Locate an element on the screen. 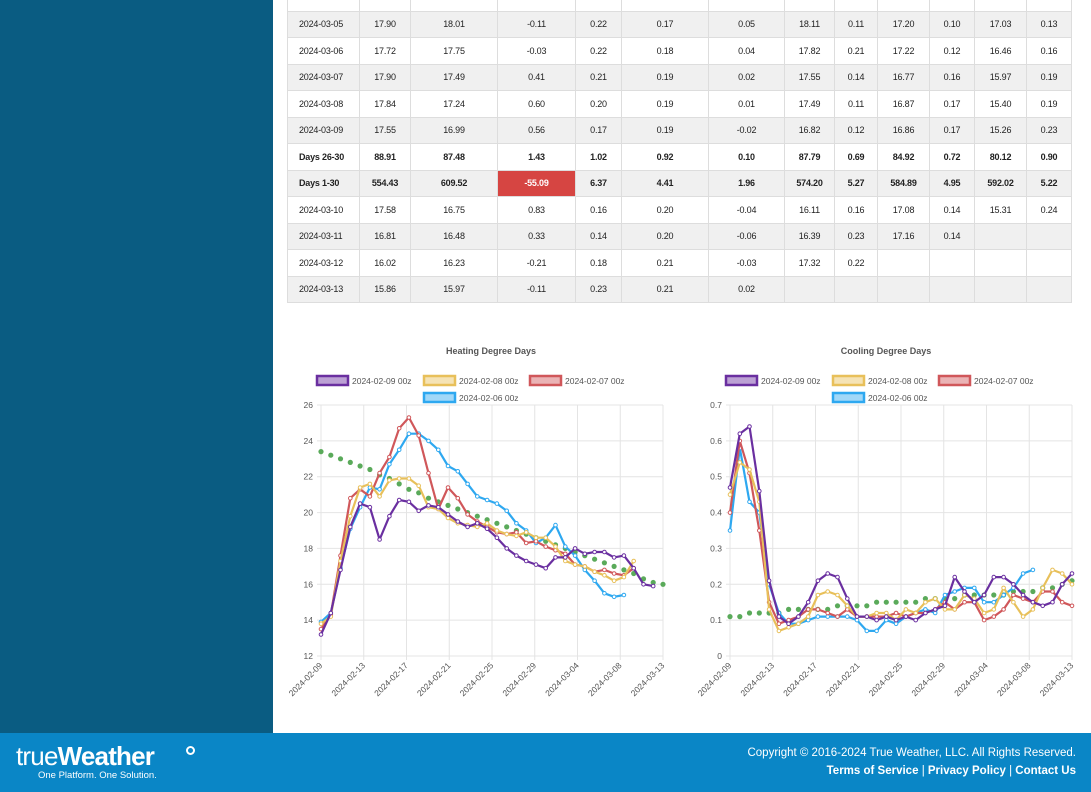 The image size is (1091, 792). y-tick-label: 0.1 is located at coordinates (716, 620).